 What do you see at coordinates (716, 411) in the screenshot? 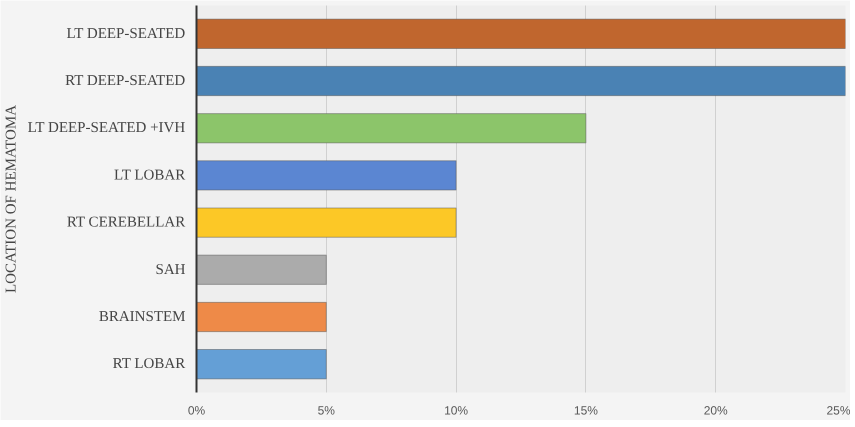
I see `x-tick-label: 20%` at bounding box center [716, 411].